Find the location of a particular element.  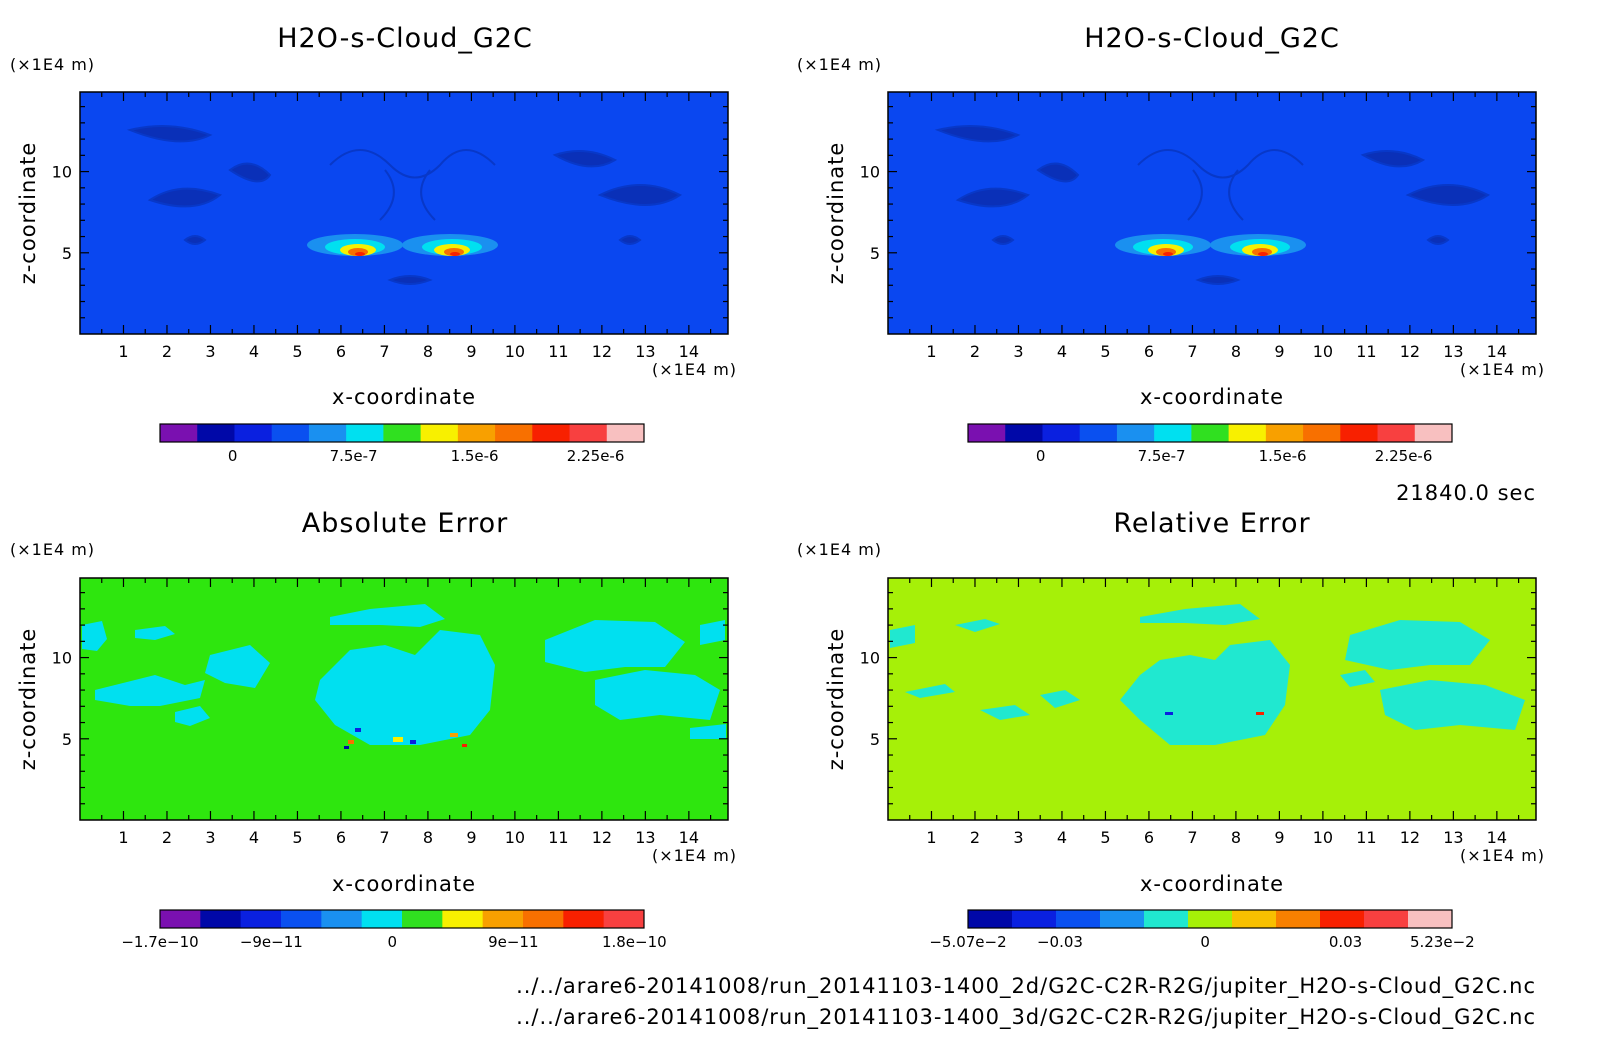

x-tick-label: 9 is located at coordinates (1279, 351).